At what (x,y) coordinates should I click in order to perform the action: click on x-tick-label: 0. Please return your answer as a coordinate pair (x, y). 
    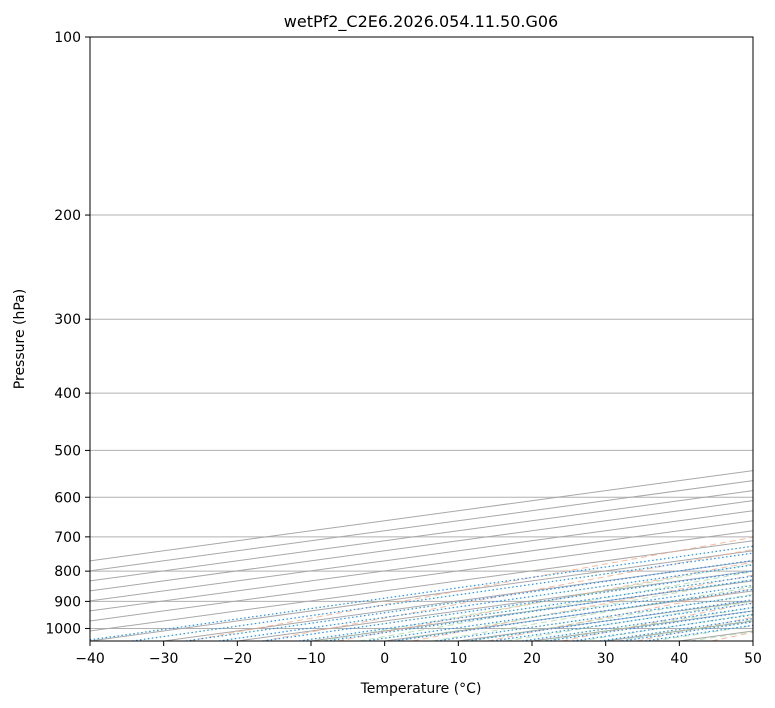
    Looking at the image, I should click on (384, 659).